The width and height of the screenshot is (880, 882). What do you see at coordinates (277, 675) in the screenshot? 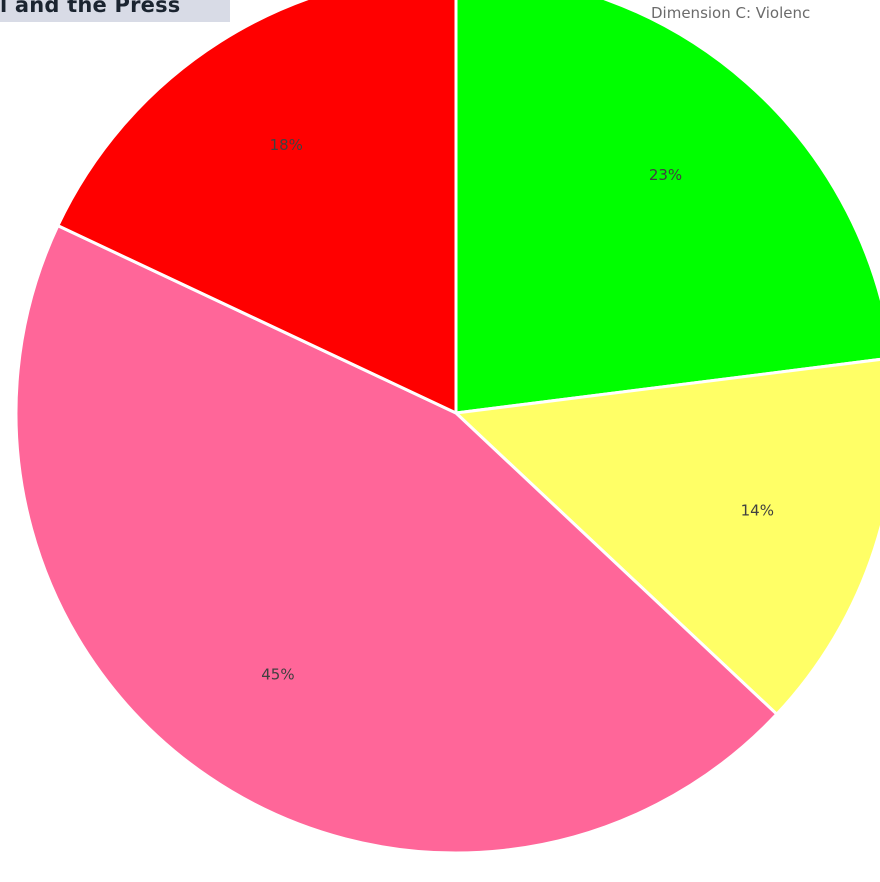
I see `pie-label-2: 45%` at bounding box center [277, 675].